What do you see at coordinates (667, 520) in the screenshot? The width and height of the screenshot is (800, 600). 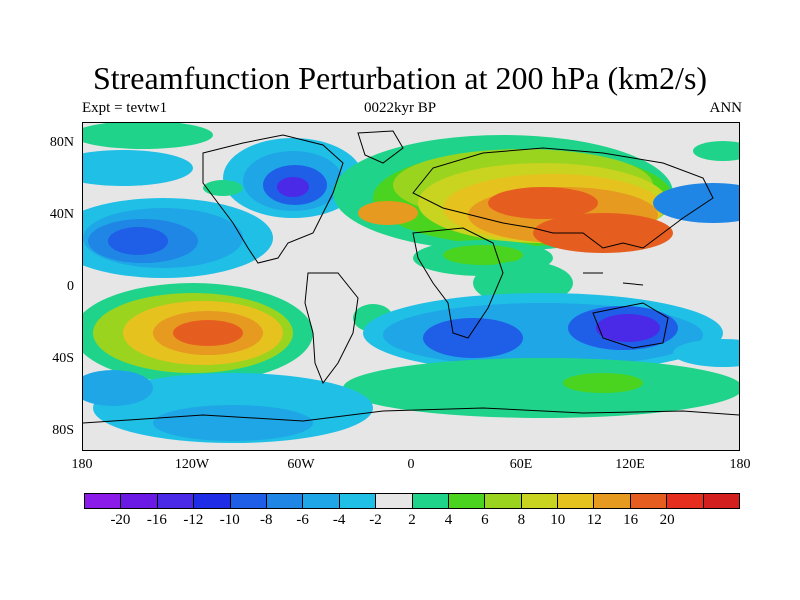 I see `colorbar-label: 20` at bounding box center [667, 520].